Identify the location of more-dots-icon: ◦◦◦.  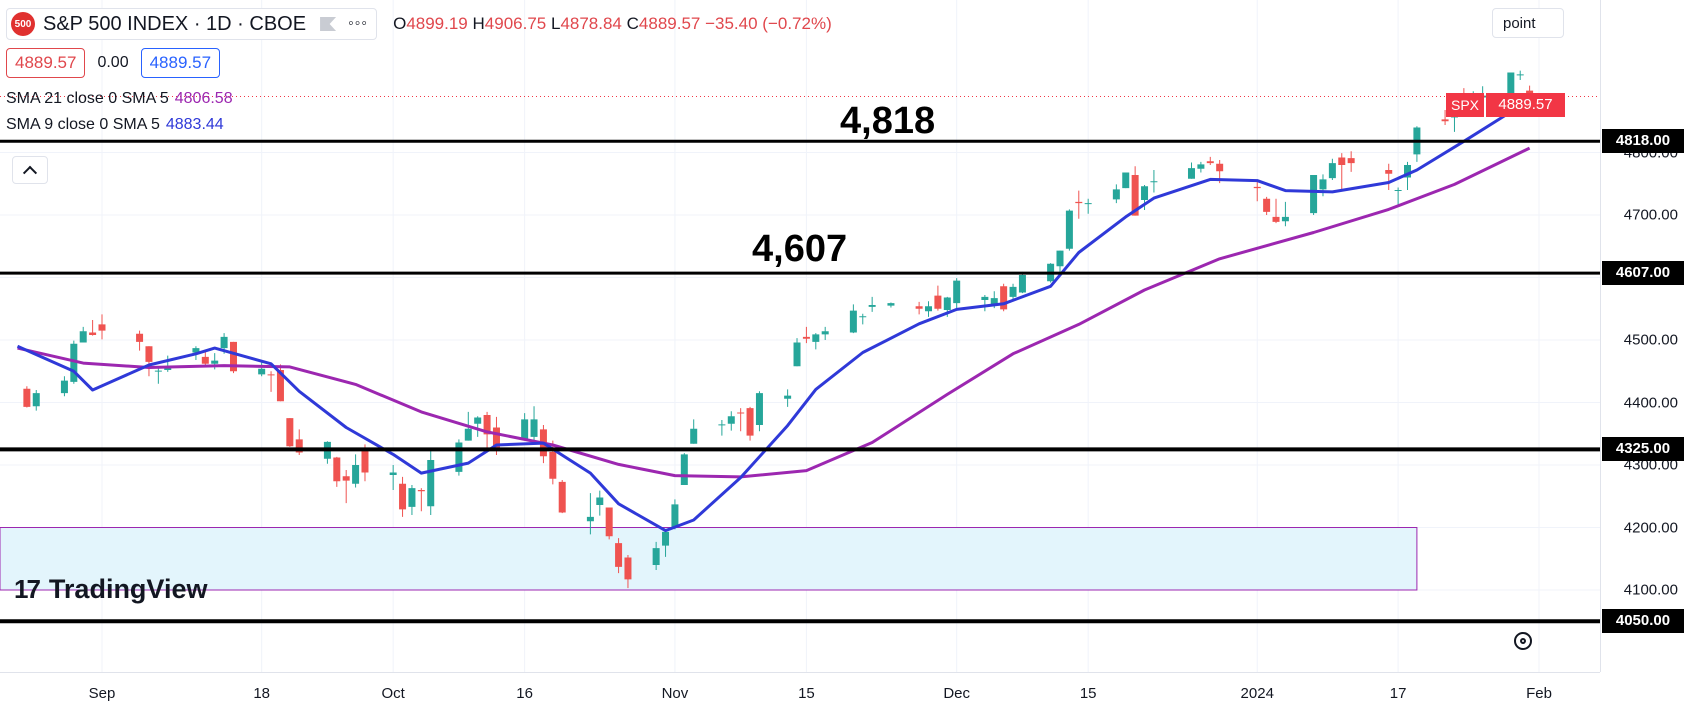
(358, 23).